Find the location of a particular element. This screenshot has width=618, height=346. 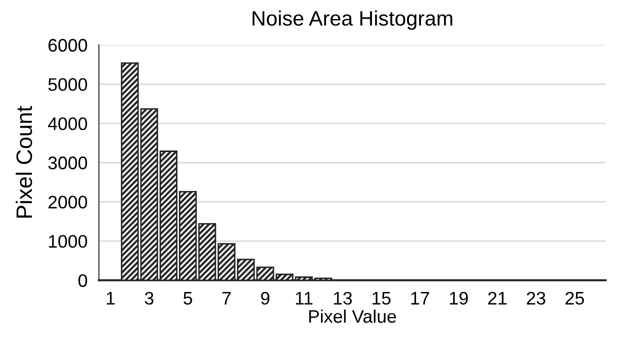

x-tick-label: 11 is located at coordinates (304, 298).